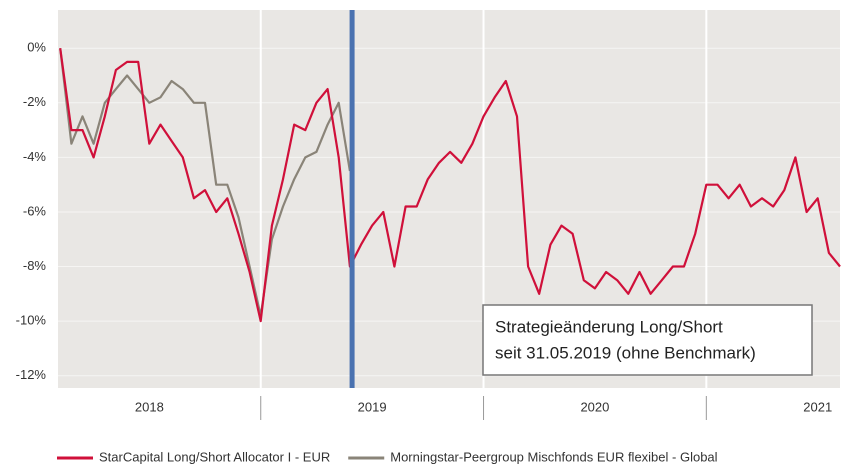 This screenshot has width=868, height=467. I want to click on y-tick-label: -2%, so click(35, 101).